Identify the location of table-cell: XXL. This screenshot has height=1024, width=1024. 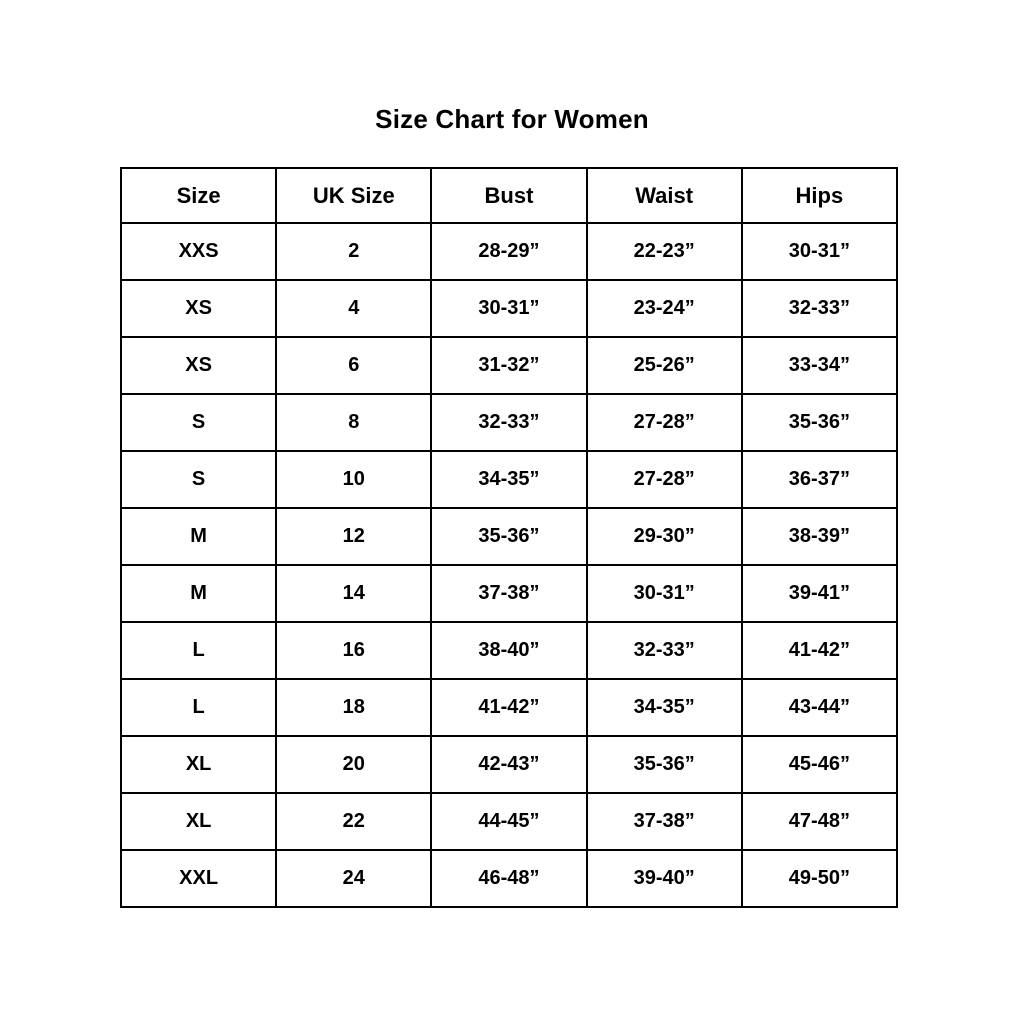
(198, 878).